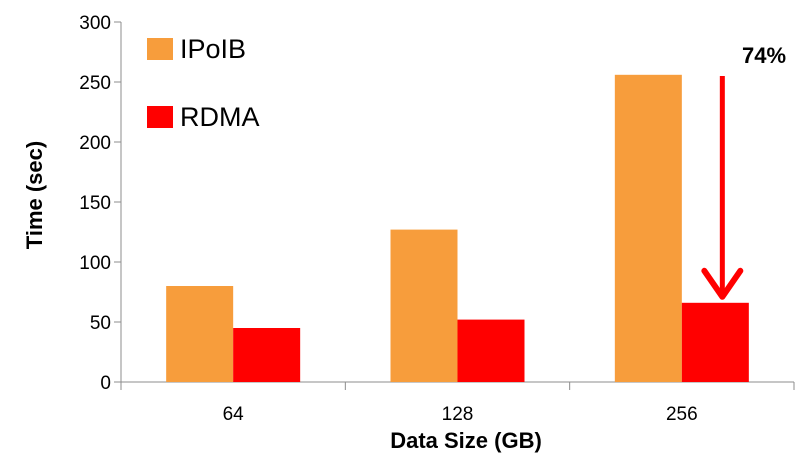  What do you see at coordinates (220, 117) in the screenshot?
I see `legend-label-rdma: RDMA` at bounding box center [220, 117].